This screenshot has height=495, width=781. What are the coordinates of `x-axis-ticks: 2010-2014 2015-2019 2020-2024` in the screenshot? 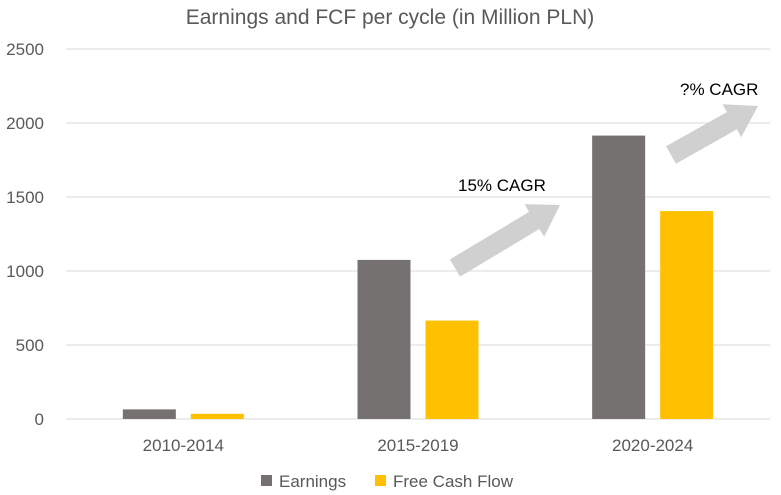 It's located at (418, 445).